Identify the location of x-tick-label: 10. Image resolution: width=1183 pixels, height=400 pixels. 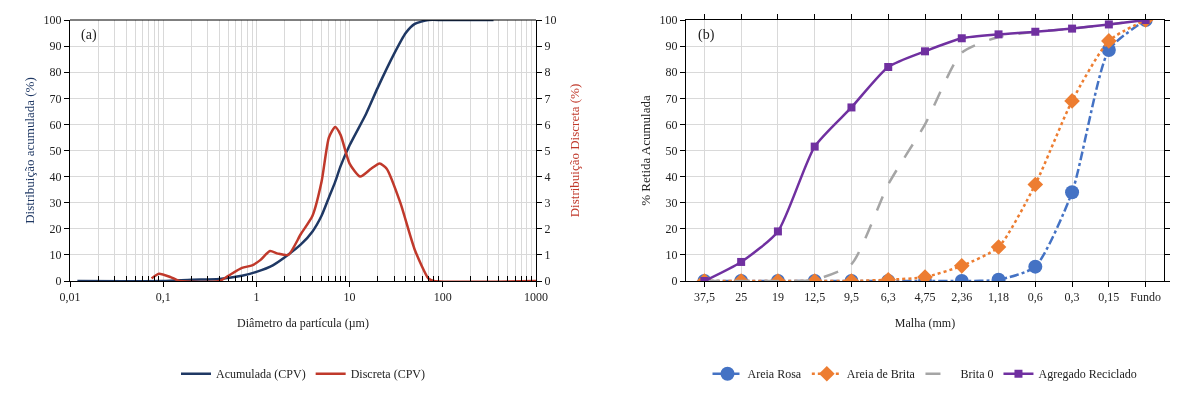
(349, 297).